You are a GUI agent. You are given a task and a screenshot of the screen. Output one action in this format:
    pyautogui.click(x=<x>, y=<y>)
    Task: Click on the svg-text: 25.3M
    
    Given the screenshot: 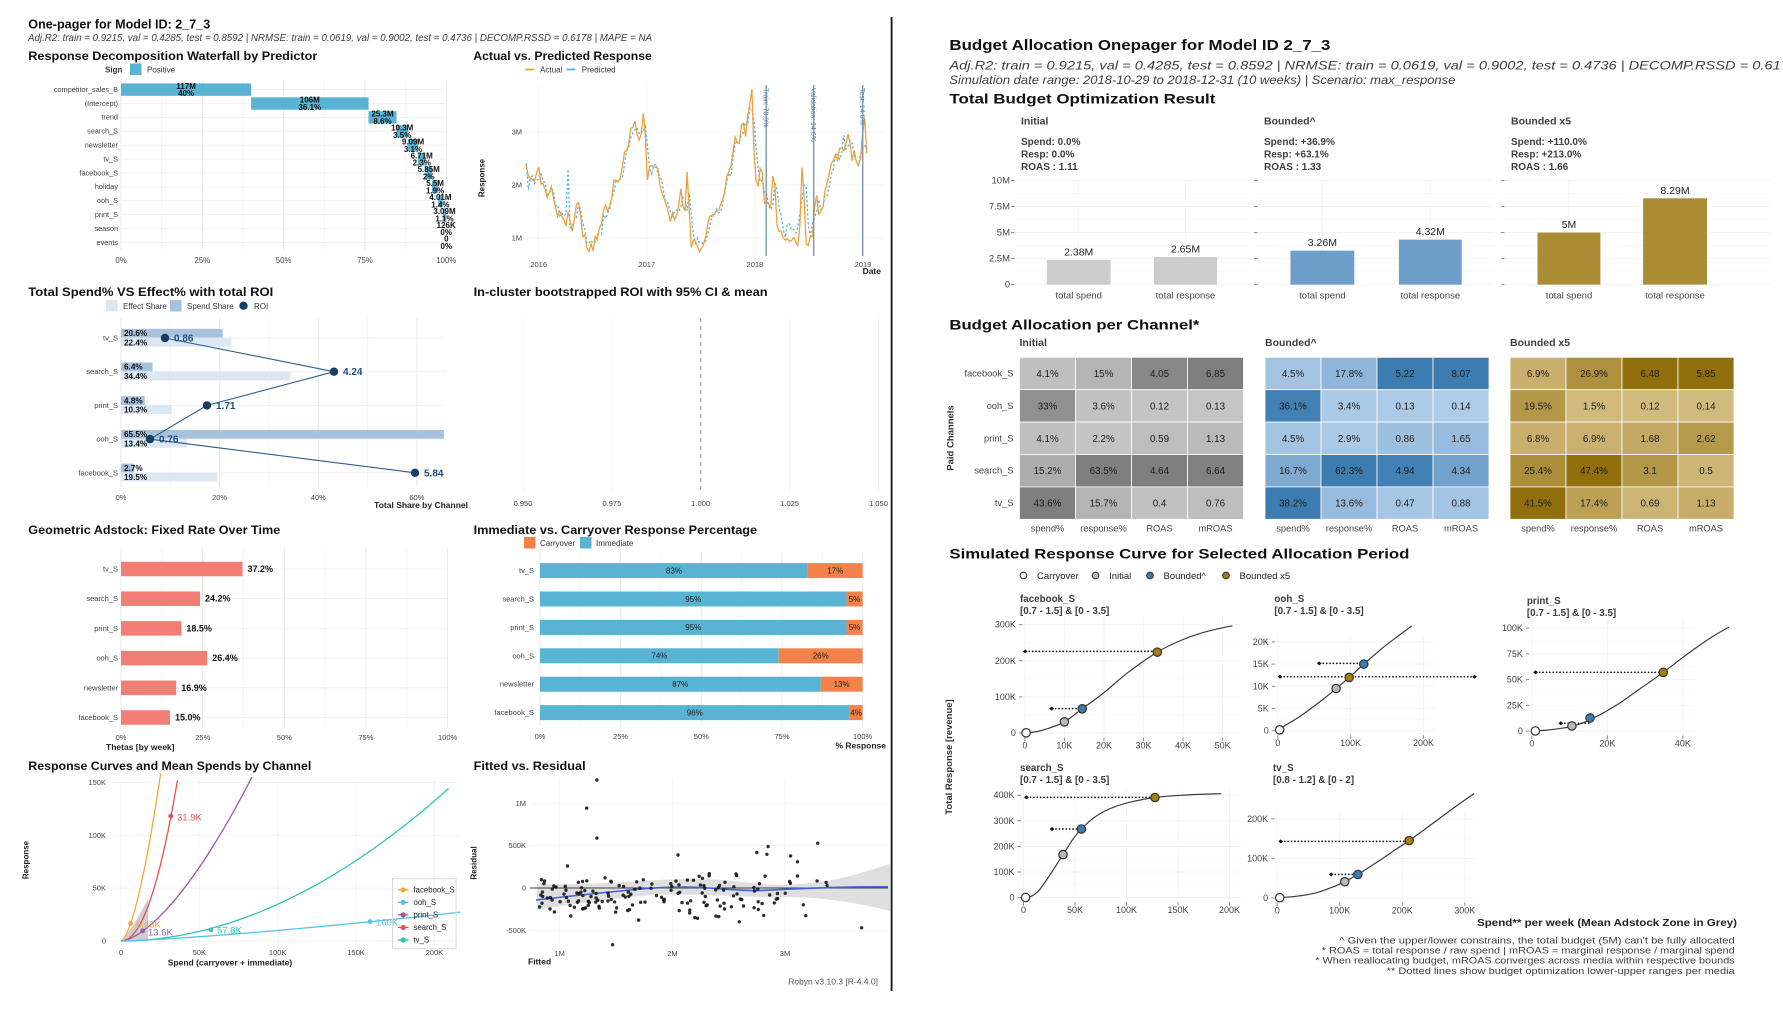 What is the action you would take?
    pyautogui.click(x=382, y=114)
    